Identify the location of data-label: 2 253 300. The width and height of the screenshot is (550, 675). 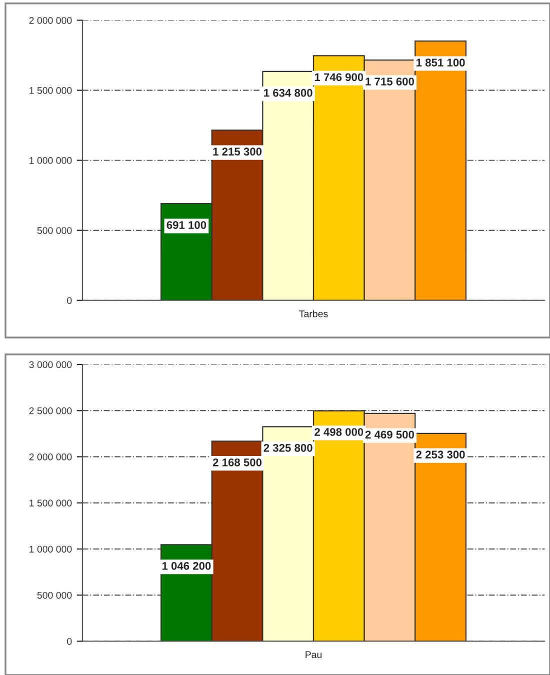
(440, 454).